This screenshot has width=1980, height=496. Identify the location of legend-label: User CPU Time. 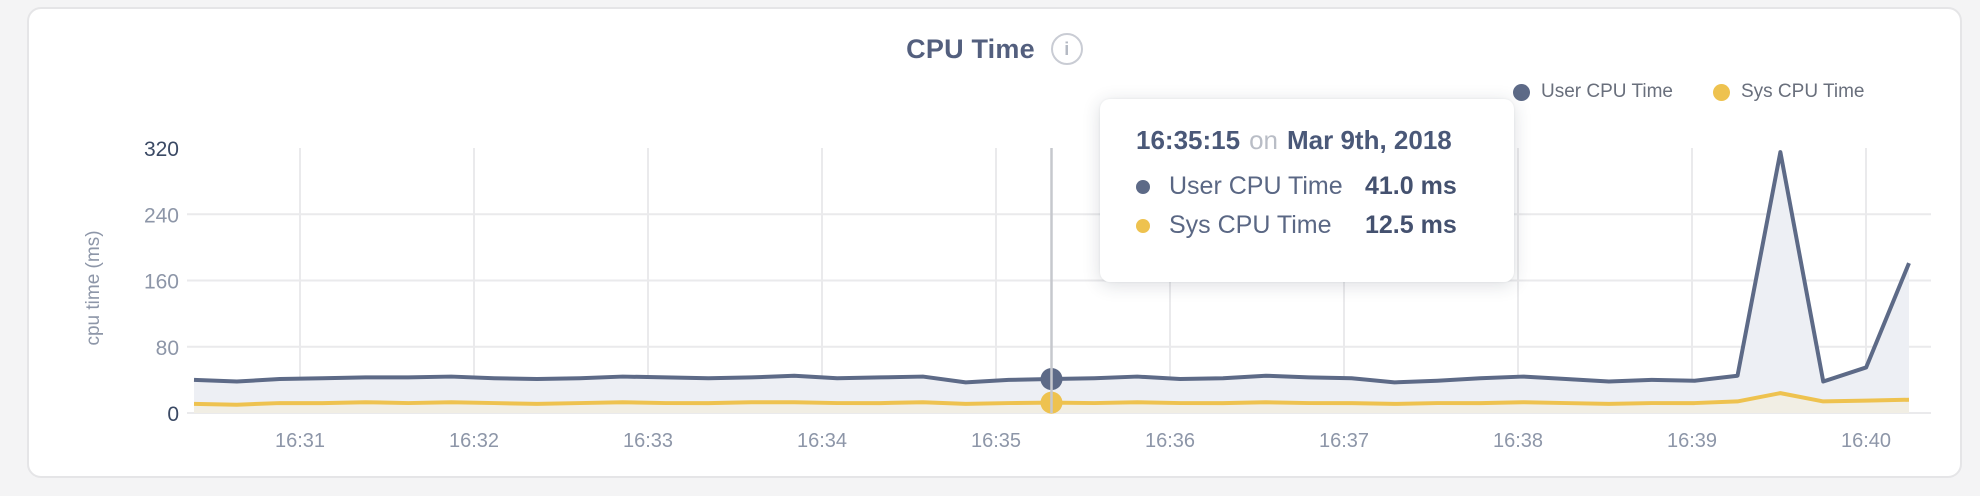
(1607, 91).